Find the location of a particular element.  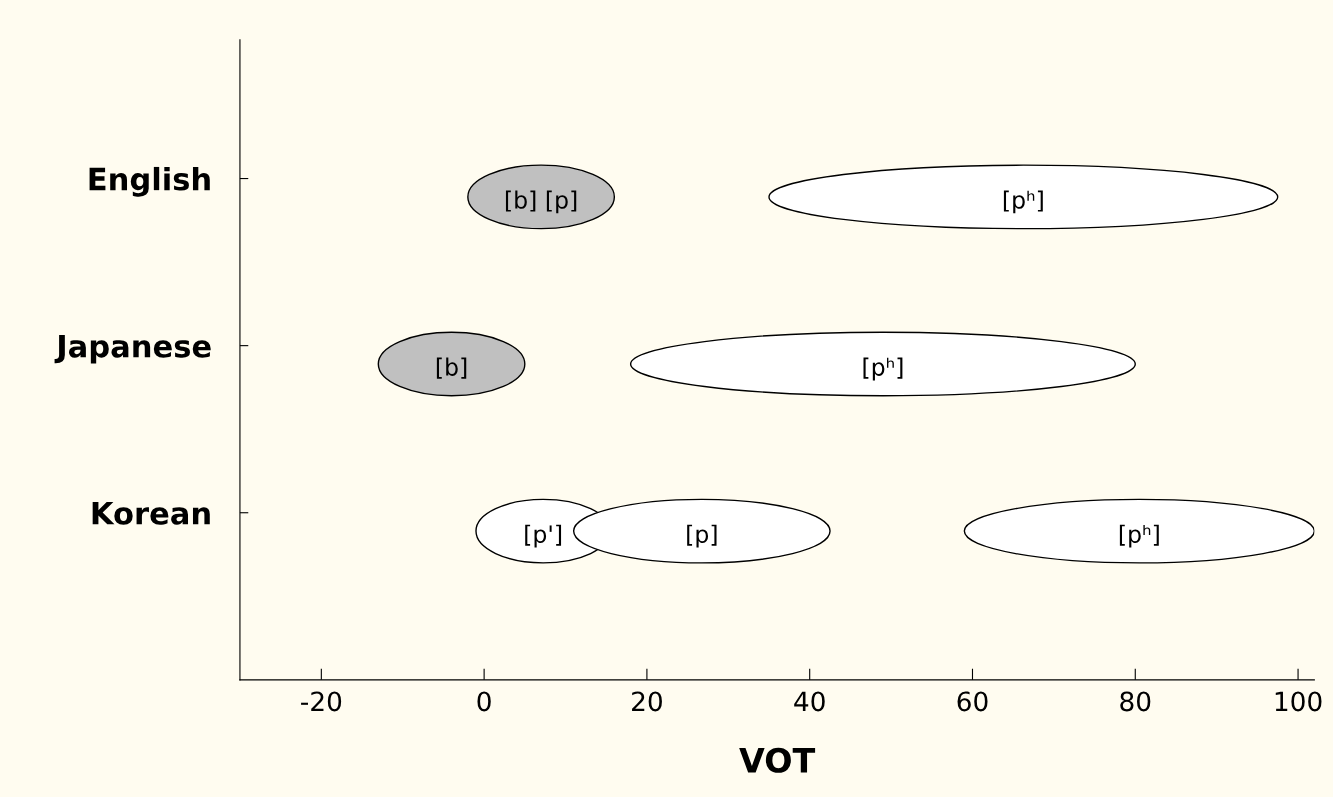

x-tick-label: 40 is located at coordinates (809, 701).